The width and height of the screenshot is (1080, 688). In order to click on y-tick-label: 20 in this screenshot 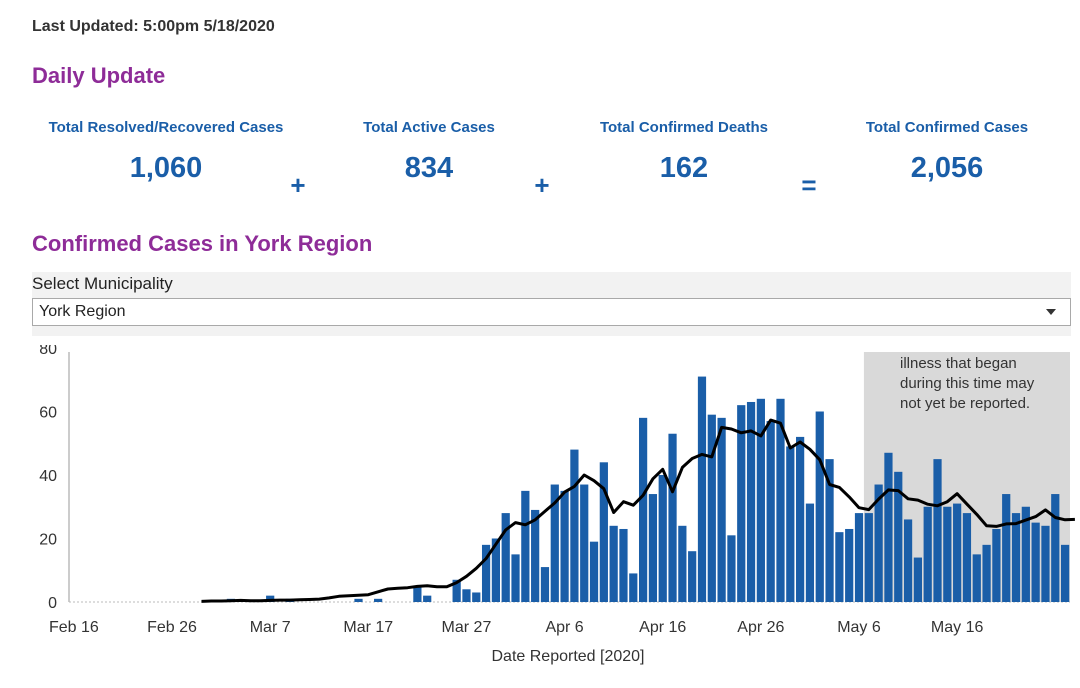, I will do `click(48, 540)`.